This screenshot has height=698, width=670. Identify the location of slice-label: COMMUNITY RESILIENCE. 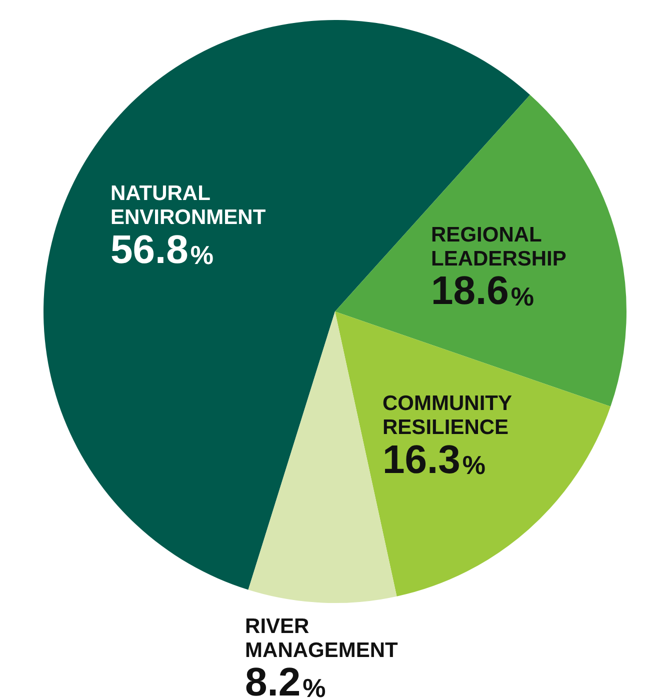
(447, 416).